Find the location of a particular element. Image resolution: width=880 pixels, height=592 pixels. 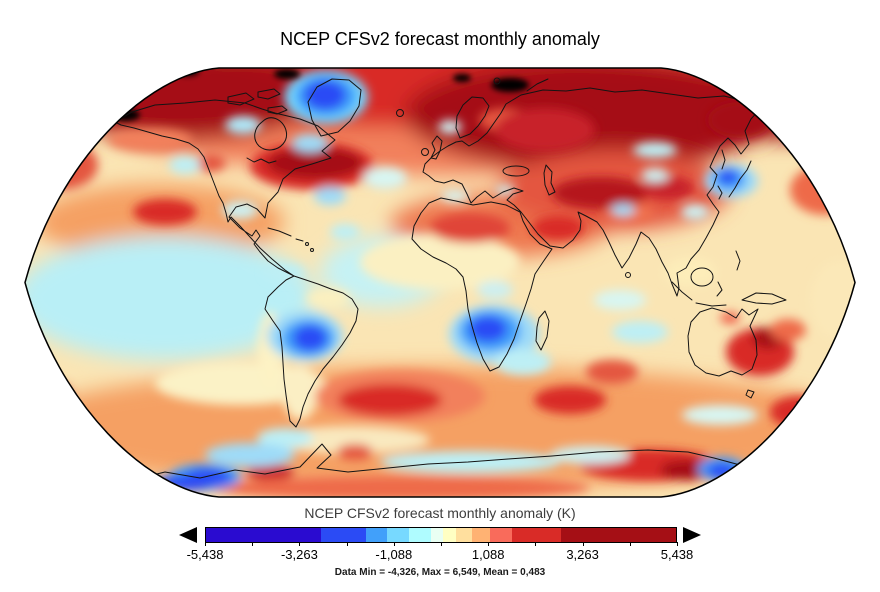

colorbar-tick-label: 1,088 is located at coordinates (488, 554).